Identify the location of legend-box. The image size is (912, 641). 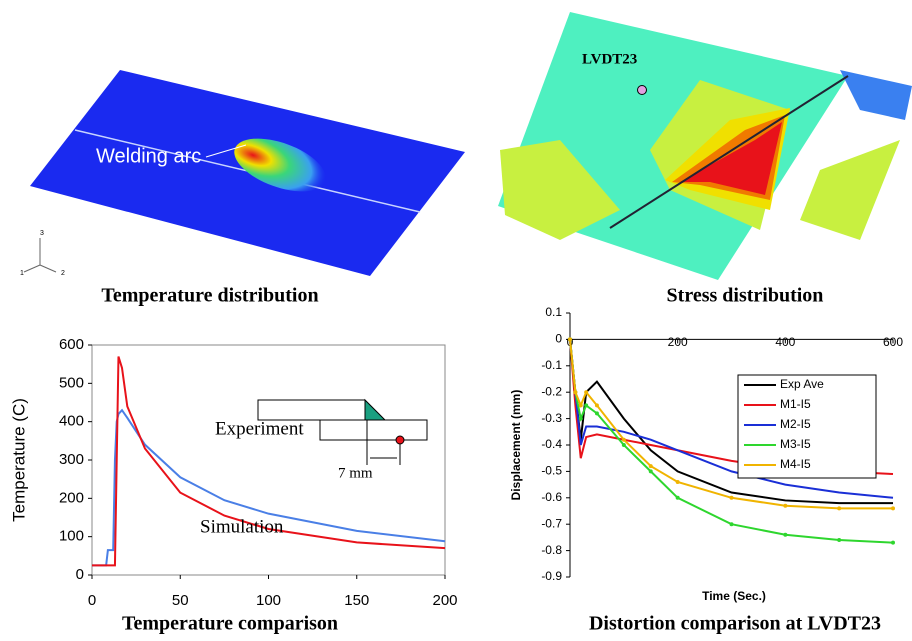
(807, 426).